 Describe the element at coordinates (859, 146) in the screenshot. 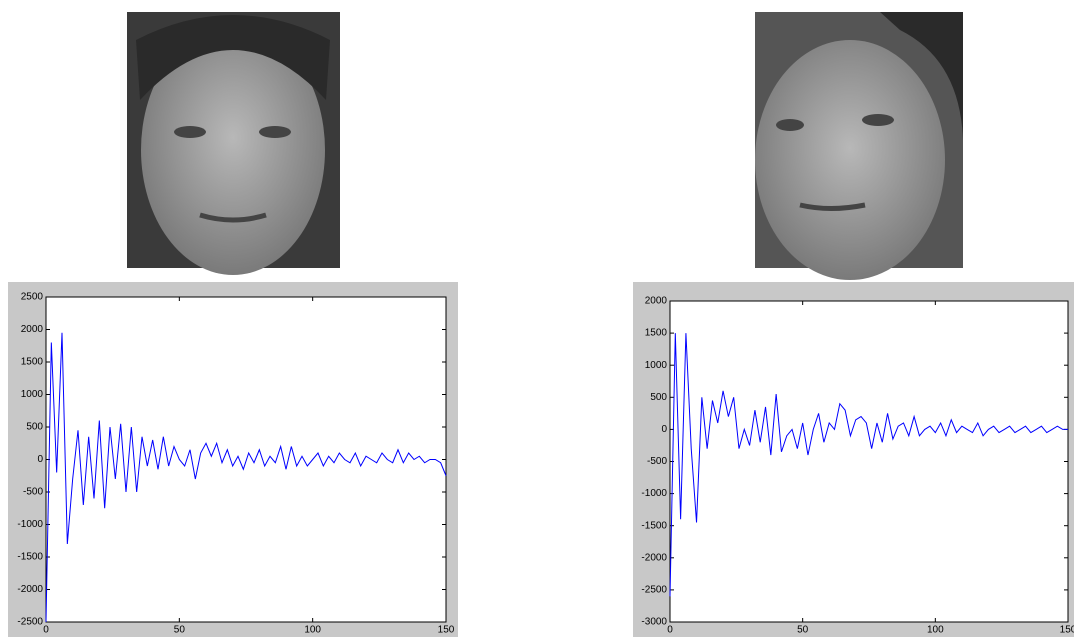

I see `face-image-right` at that location.